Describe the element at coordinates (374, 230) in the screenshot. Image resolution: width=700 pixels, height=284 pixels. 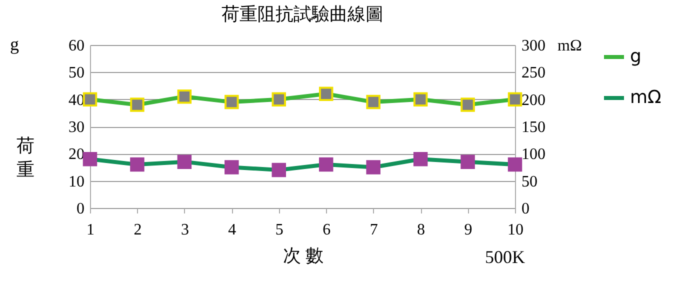
I see `x-tick-label: 7` at that location.